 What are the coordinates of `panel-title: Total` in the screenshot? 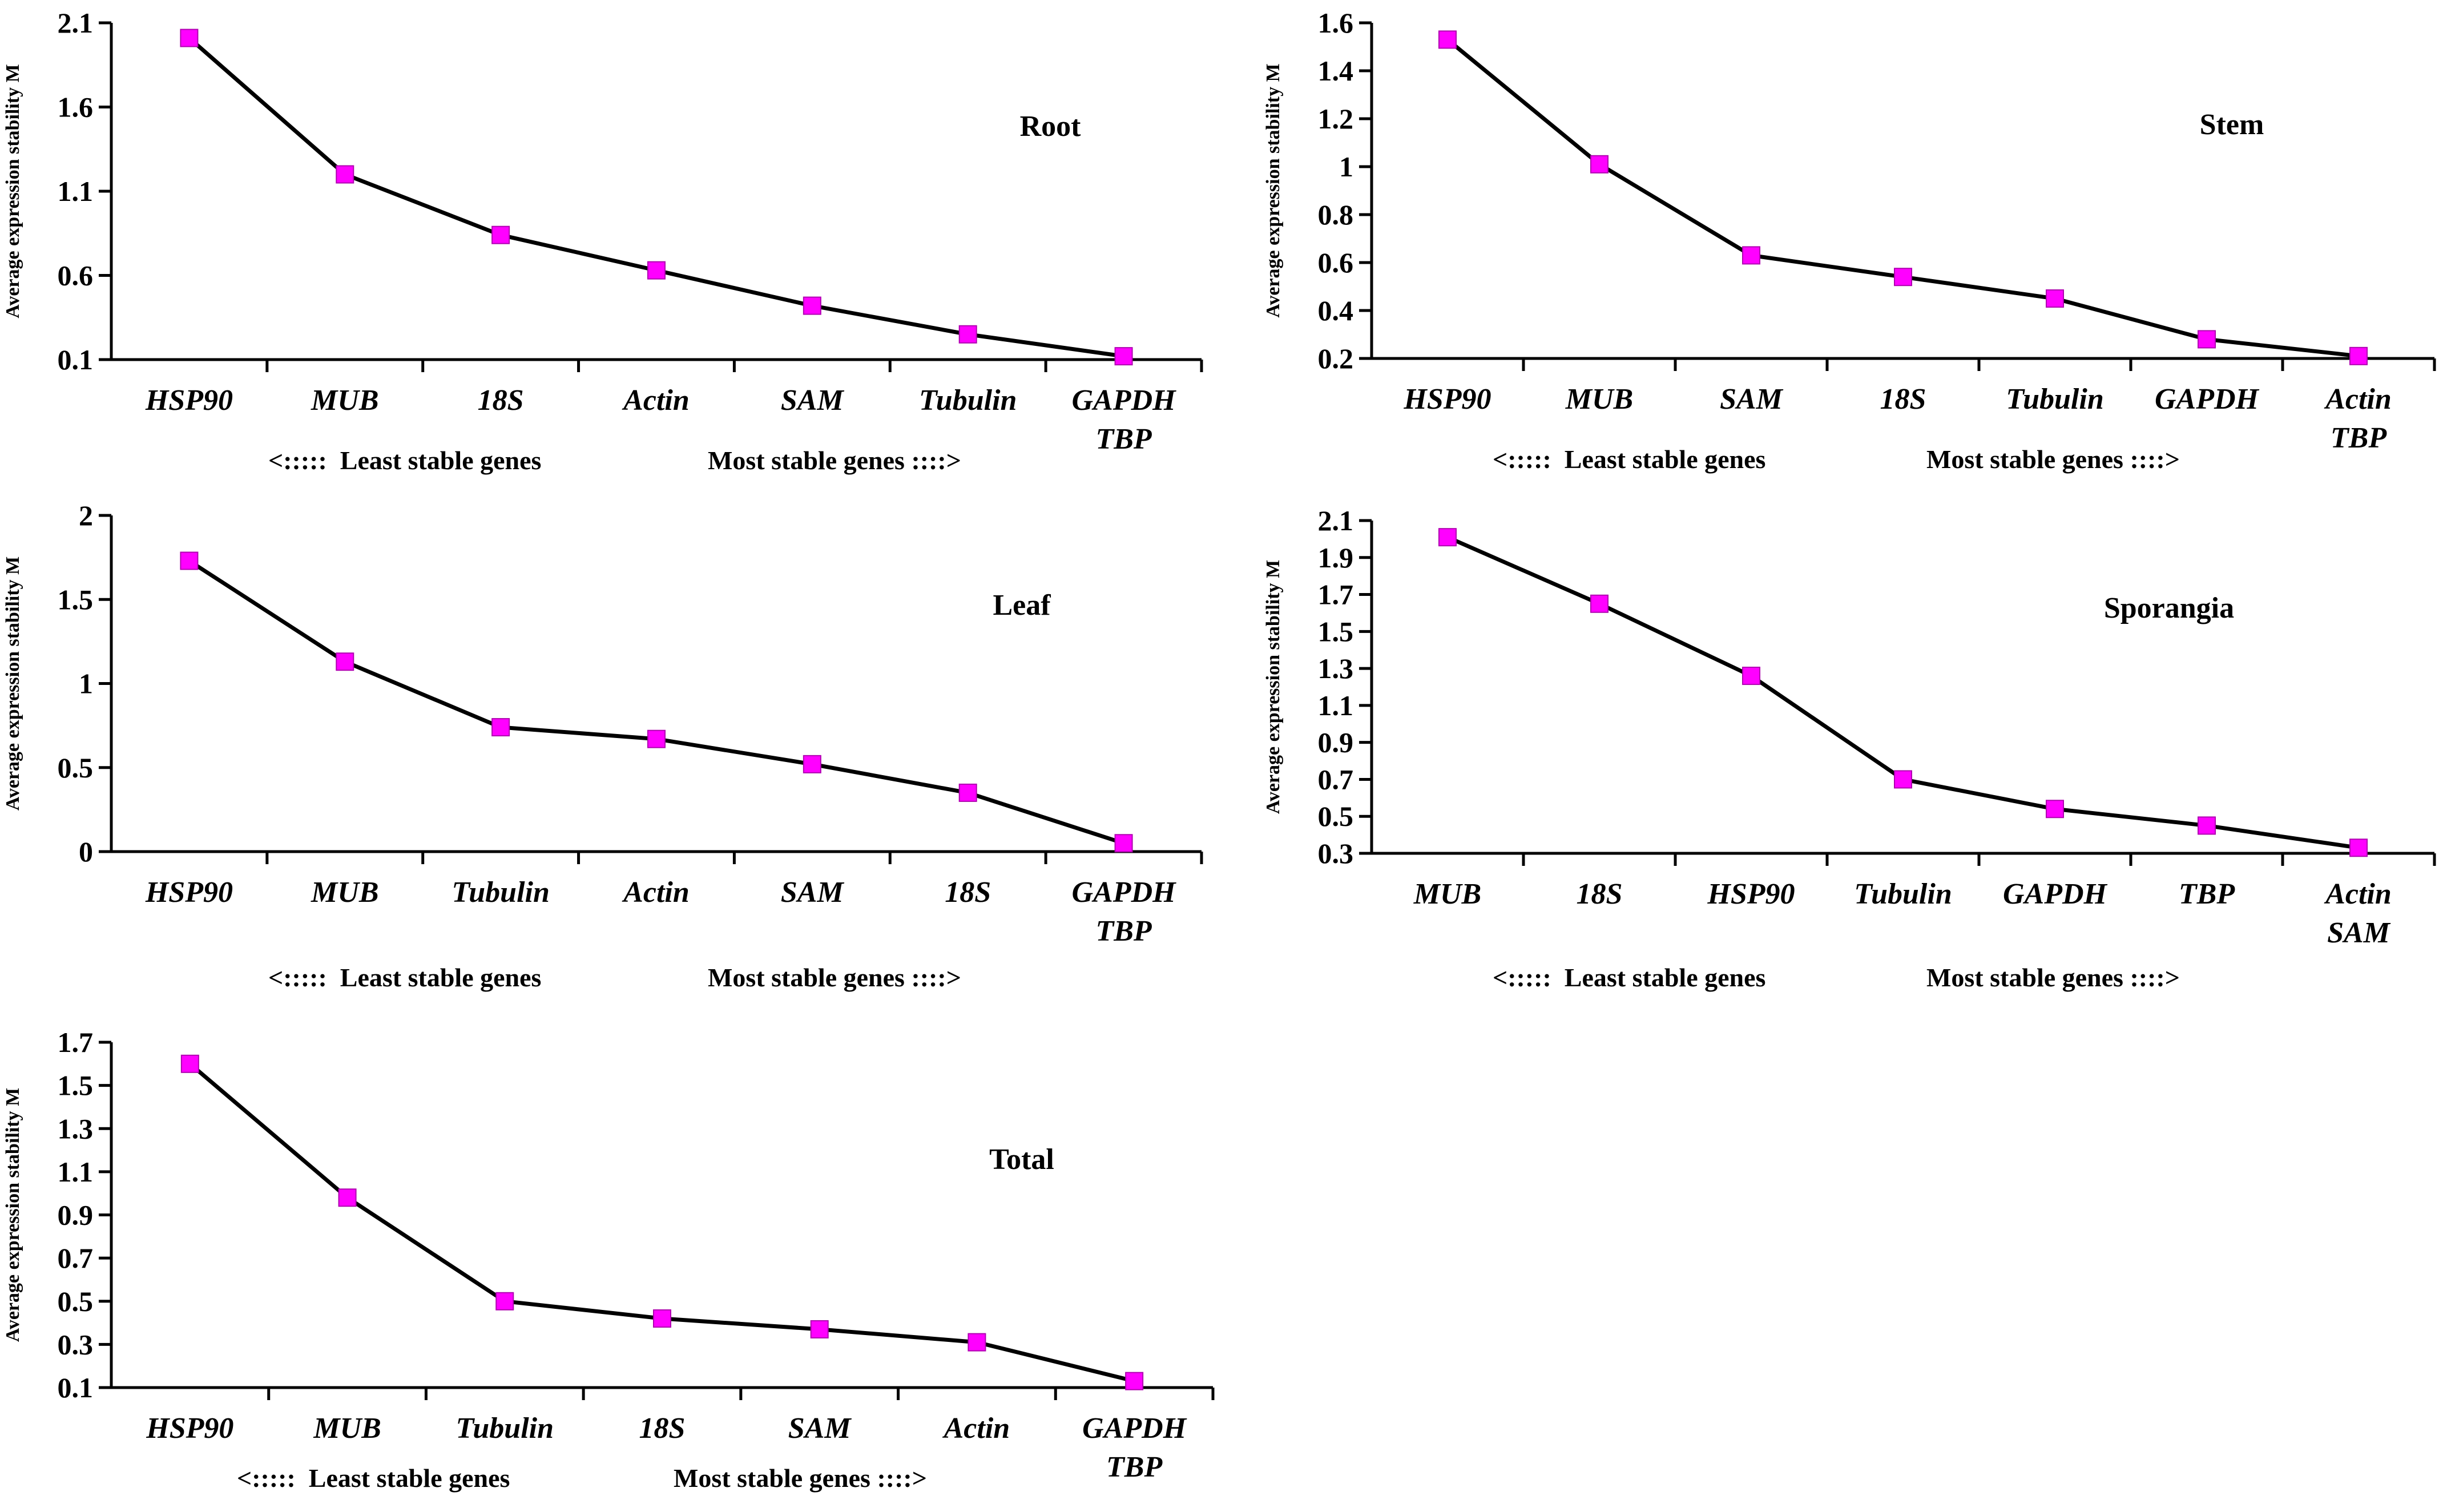 It's located at (1021, 1159).